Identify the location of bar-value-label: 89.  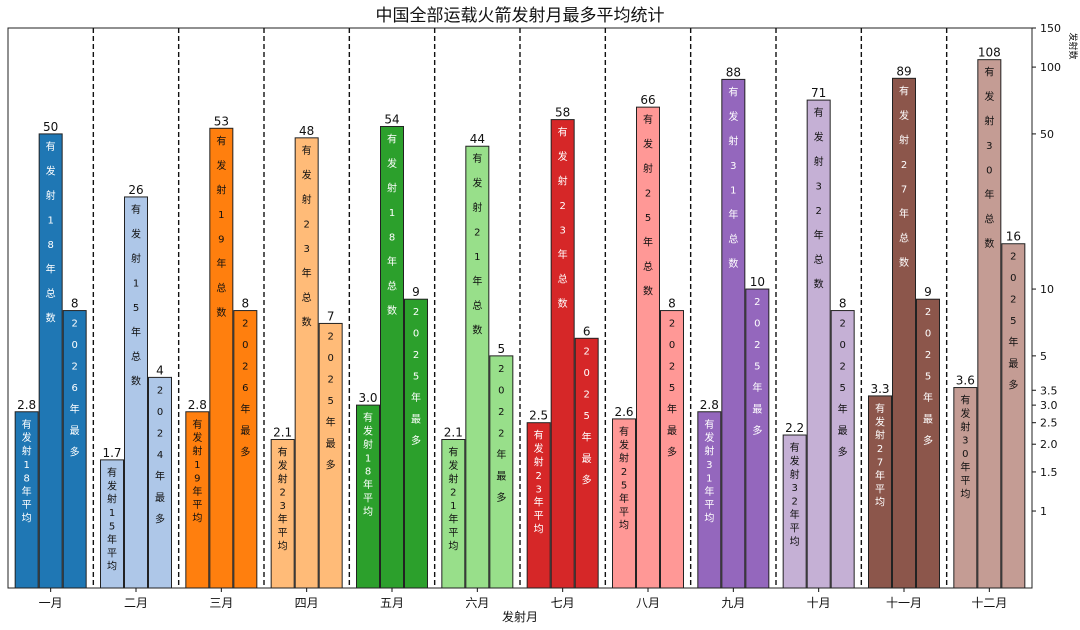
(903, 71).